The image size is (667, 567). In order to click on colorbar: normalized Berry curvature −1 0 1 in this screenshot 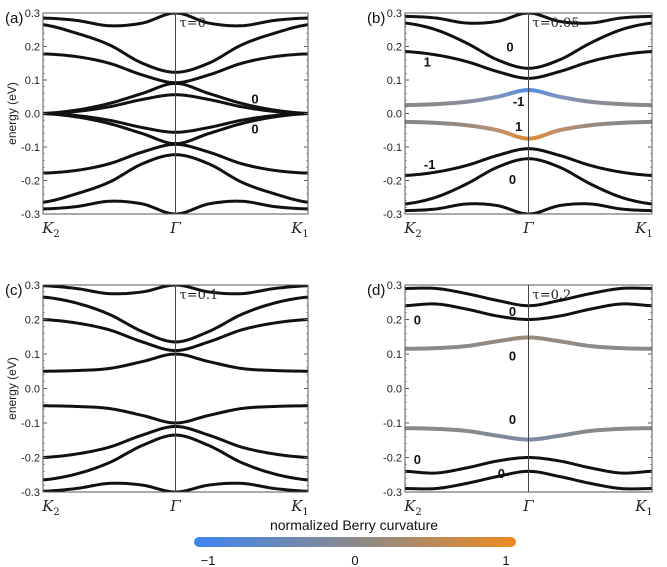, I will do `click(355, 542)`.